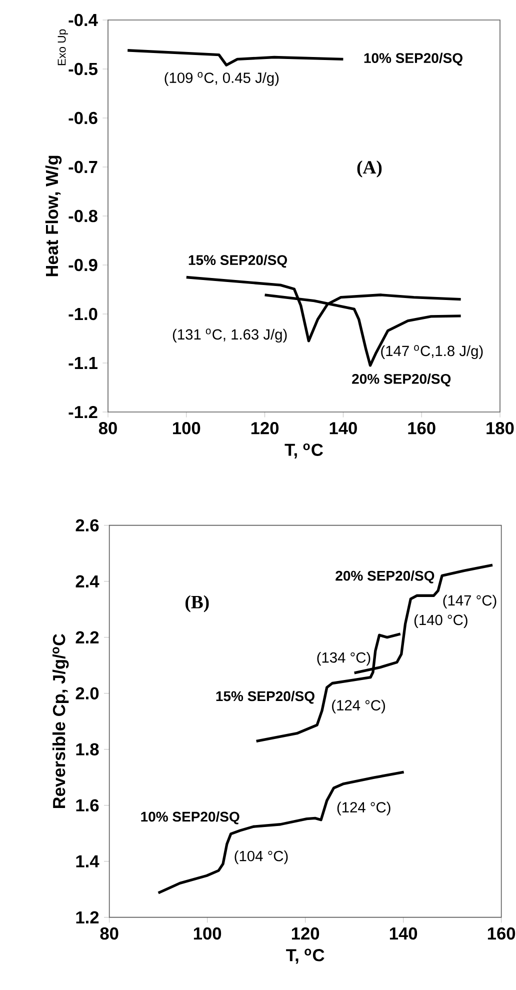  Describe the element at coordinates (432, 352) in the screenshot. I see `annotation: (147 $^{o}$C,1.8 J/g)` at that location.